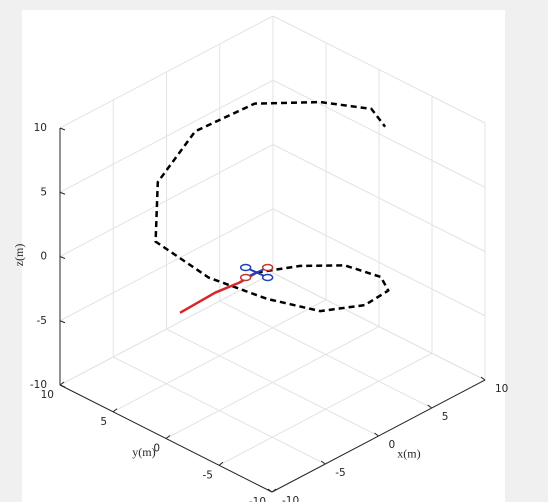 The image size is (548, 502). What do you see at coordinates (19, 255) in the screenshot?
I see `z-axis-label: z(m)` at bounding box center [19, 255].